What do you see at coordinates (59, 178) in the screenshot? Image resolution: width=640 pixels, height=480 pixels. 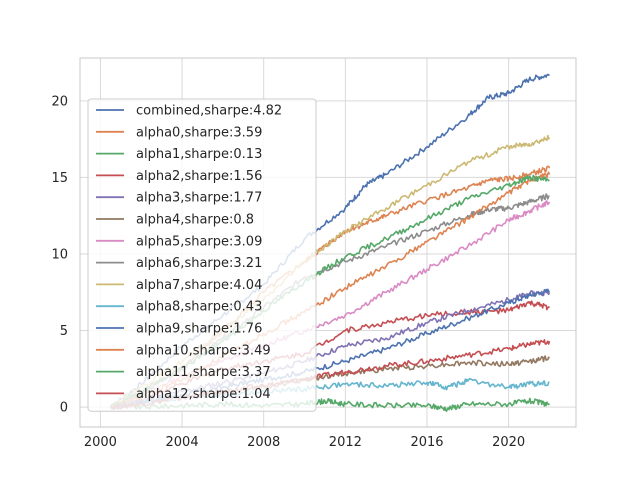 I see `y-tick-label: 15` at bounding box center [59, 178].